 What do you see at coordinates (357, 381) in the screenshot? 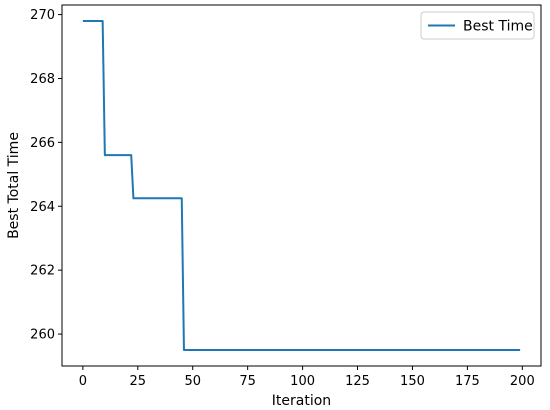
I see `x-tick-label: 125` at bounding box center [357, 381].